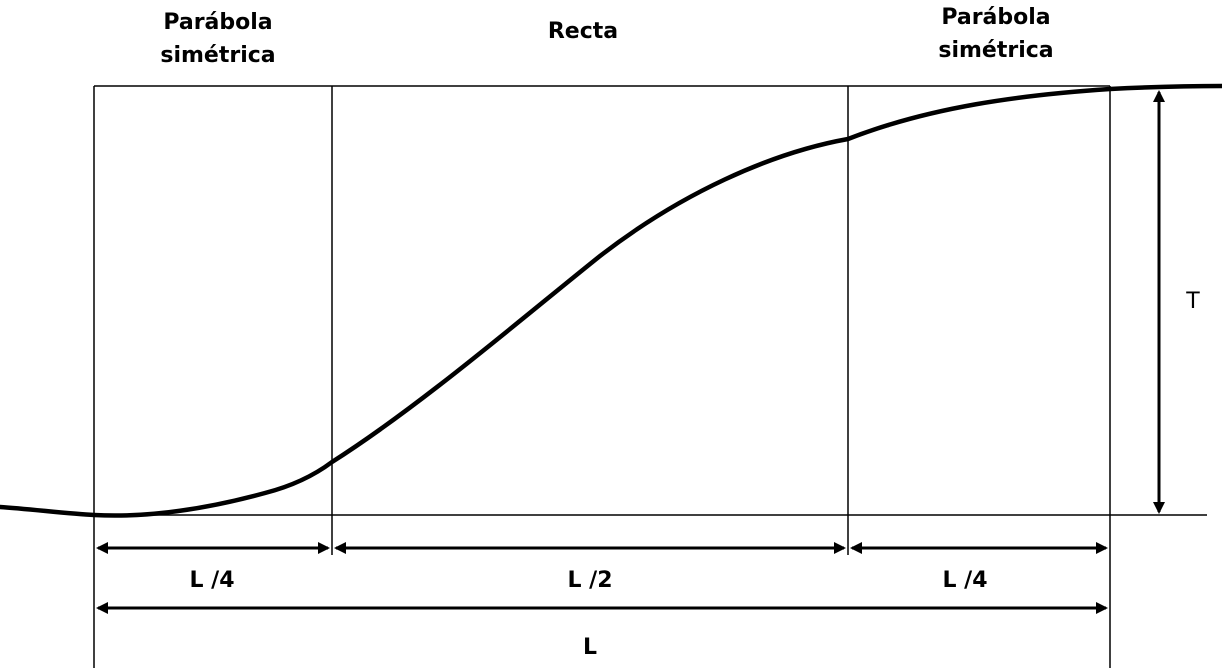 The image size is (1222, 668). What do you see at coordinates (217, 22) in the screenshot?
I see `left-section-title-line1: Parábola` at bounding box center [217, 22].